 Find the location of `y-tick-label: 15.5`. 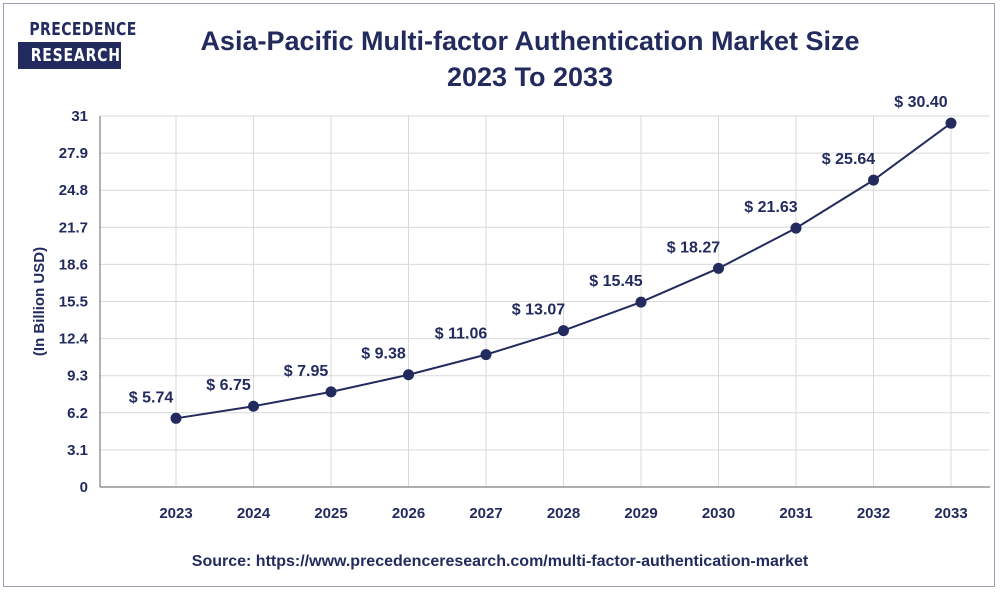

y-tick-label: 15.5 is located at coordinates (73, 302).